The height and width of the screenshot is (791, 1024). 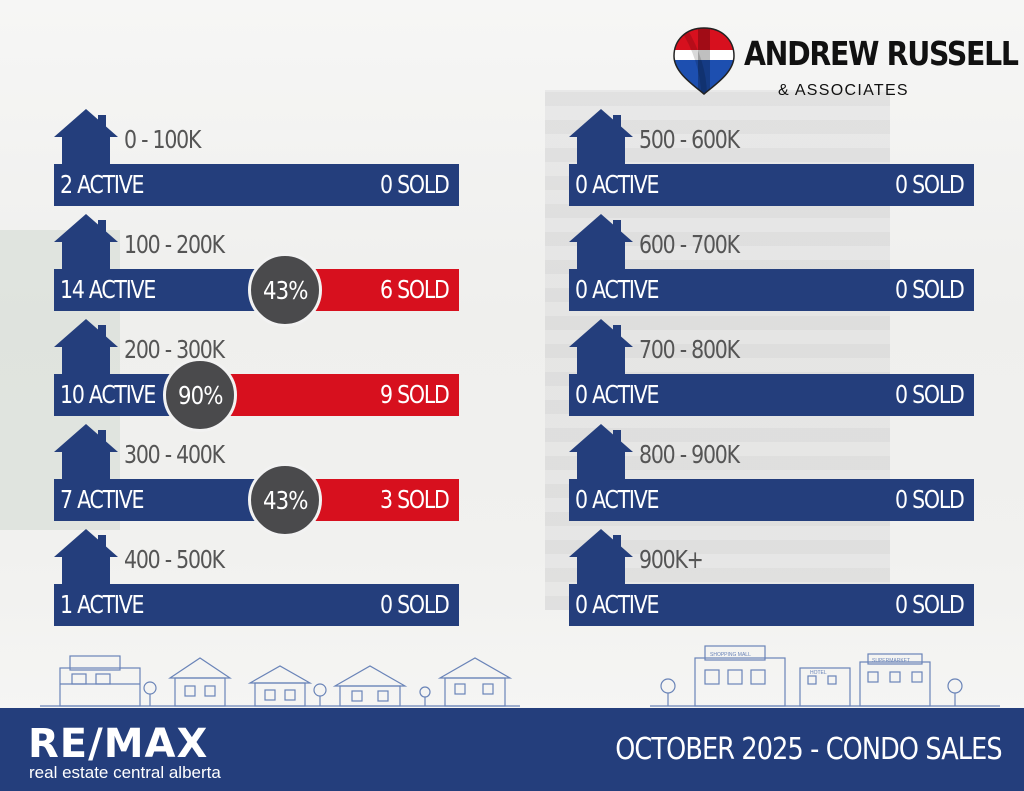 I want to click on active-bar: 7 ACTIVE 3 SOLD 43%, so click(x=256, y=500).